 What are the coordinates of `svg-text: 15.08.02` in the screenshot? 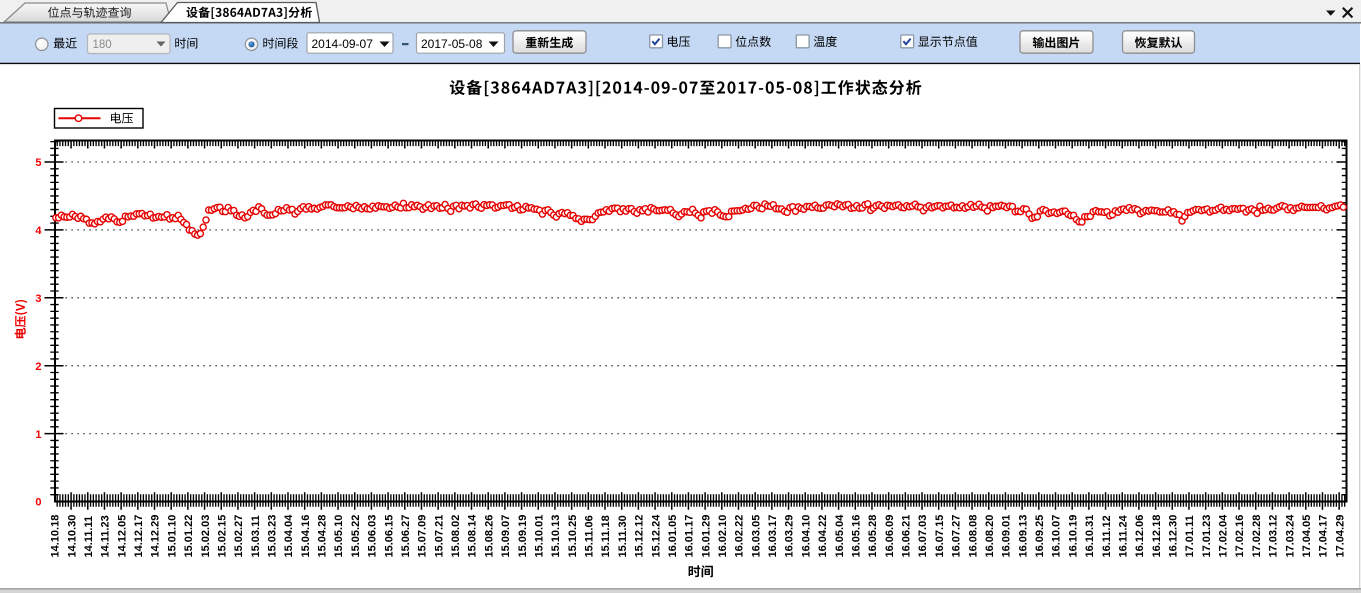 It's located at (456, 536).